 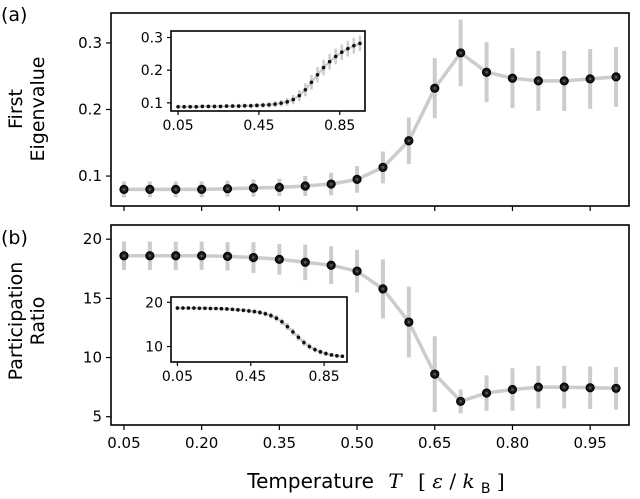 What do you see at coordinates (16, 321) in the screenshot?
I see `panel-bottom-ylabel-line1: Participation` at bounding box center [16, 321].